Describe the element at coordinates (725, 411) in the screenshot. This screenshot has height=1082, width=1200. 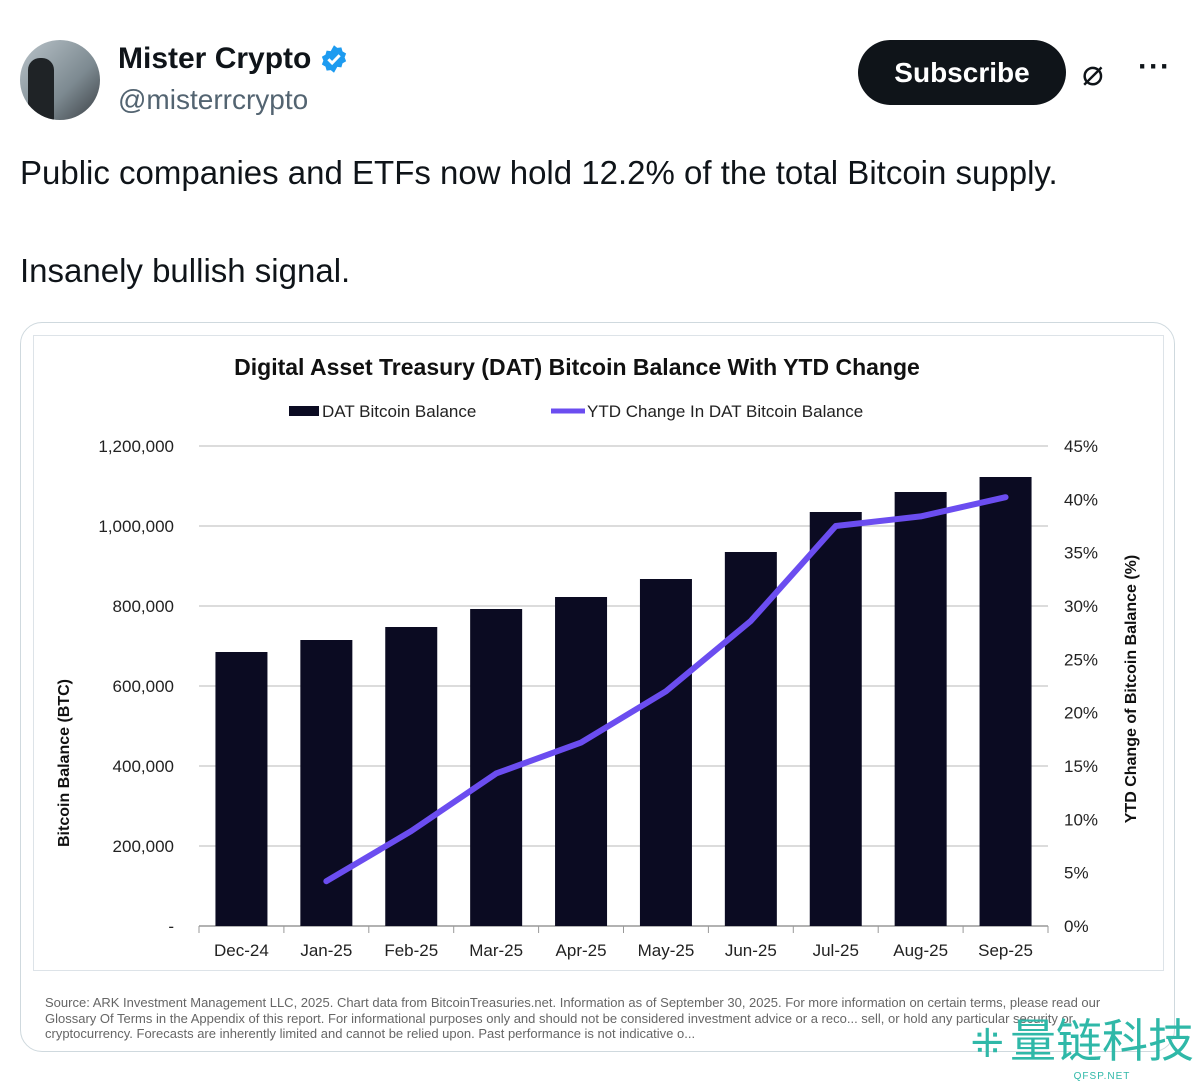
I see `legend-line-label: YTD Change In DAT Bitcoin Balance` at that location.